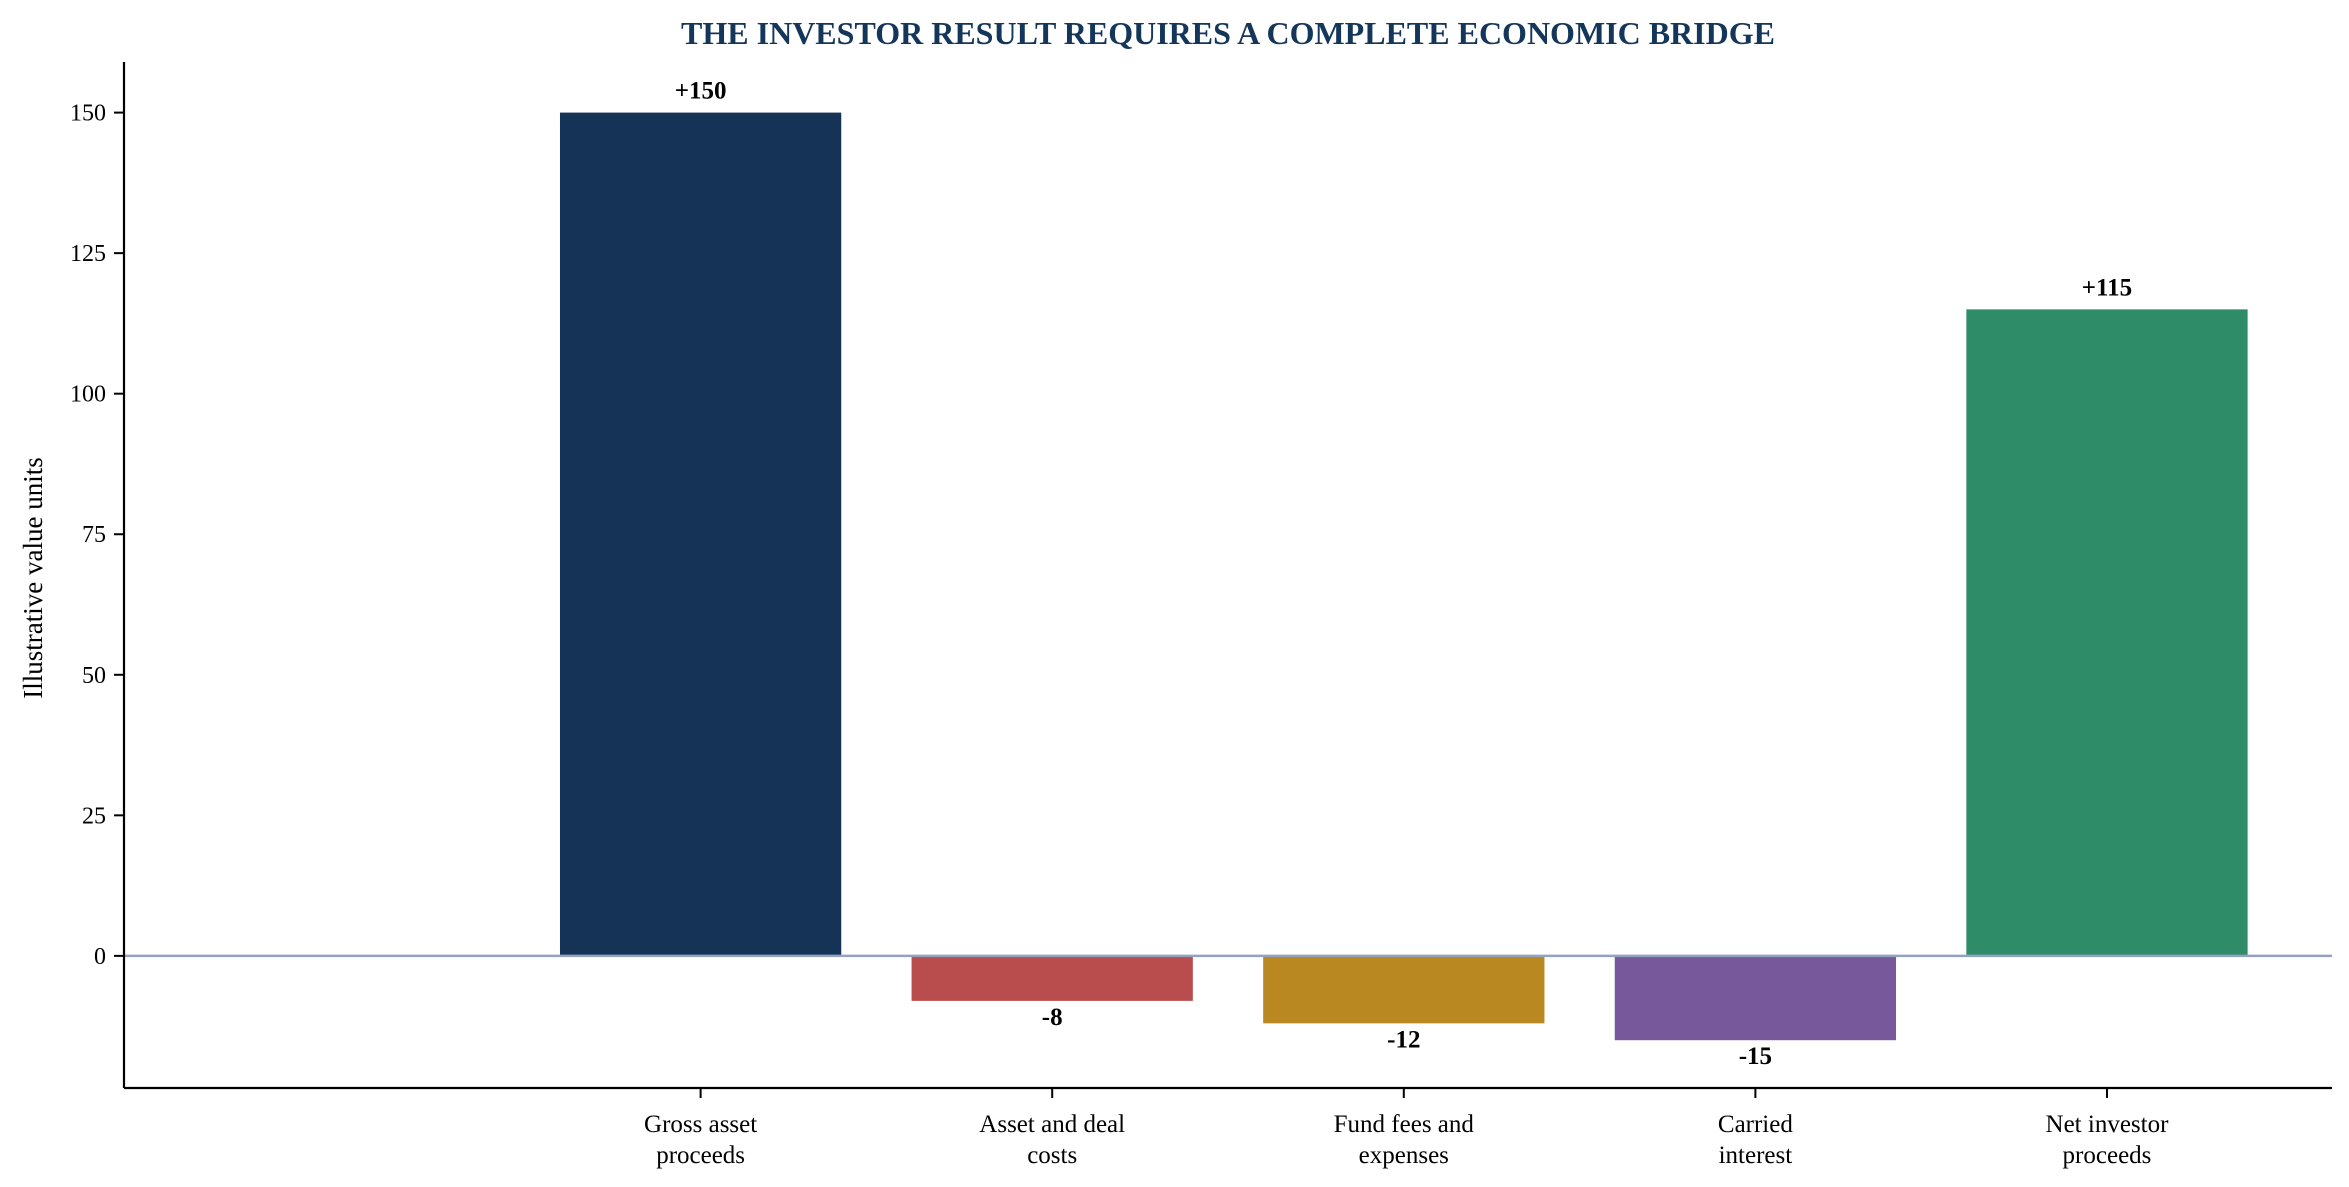 The width and height of the screenshot is (2349, 1187). Describe the element at coordinates (701, 91) in the screenshot. I see `bar-value-label: +150` at that location.